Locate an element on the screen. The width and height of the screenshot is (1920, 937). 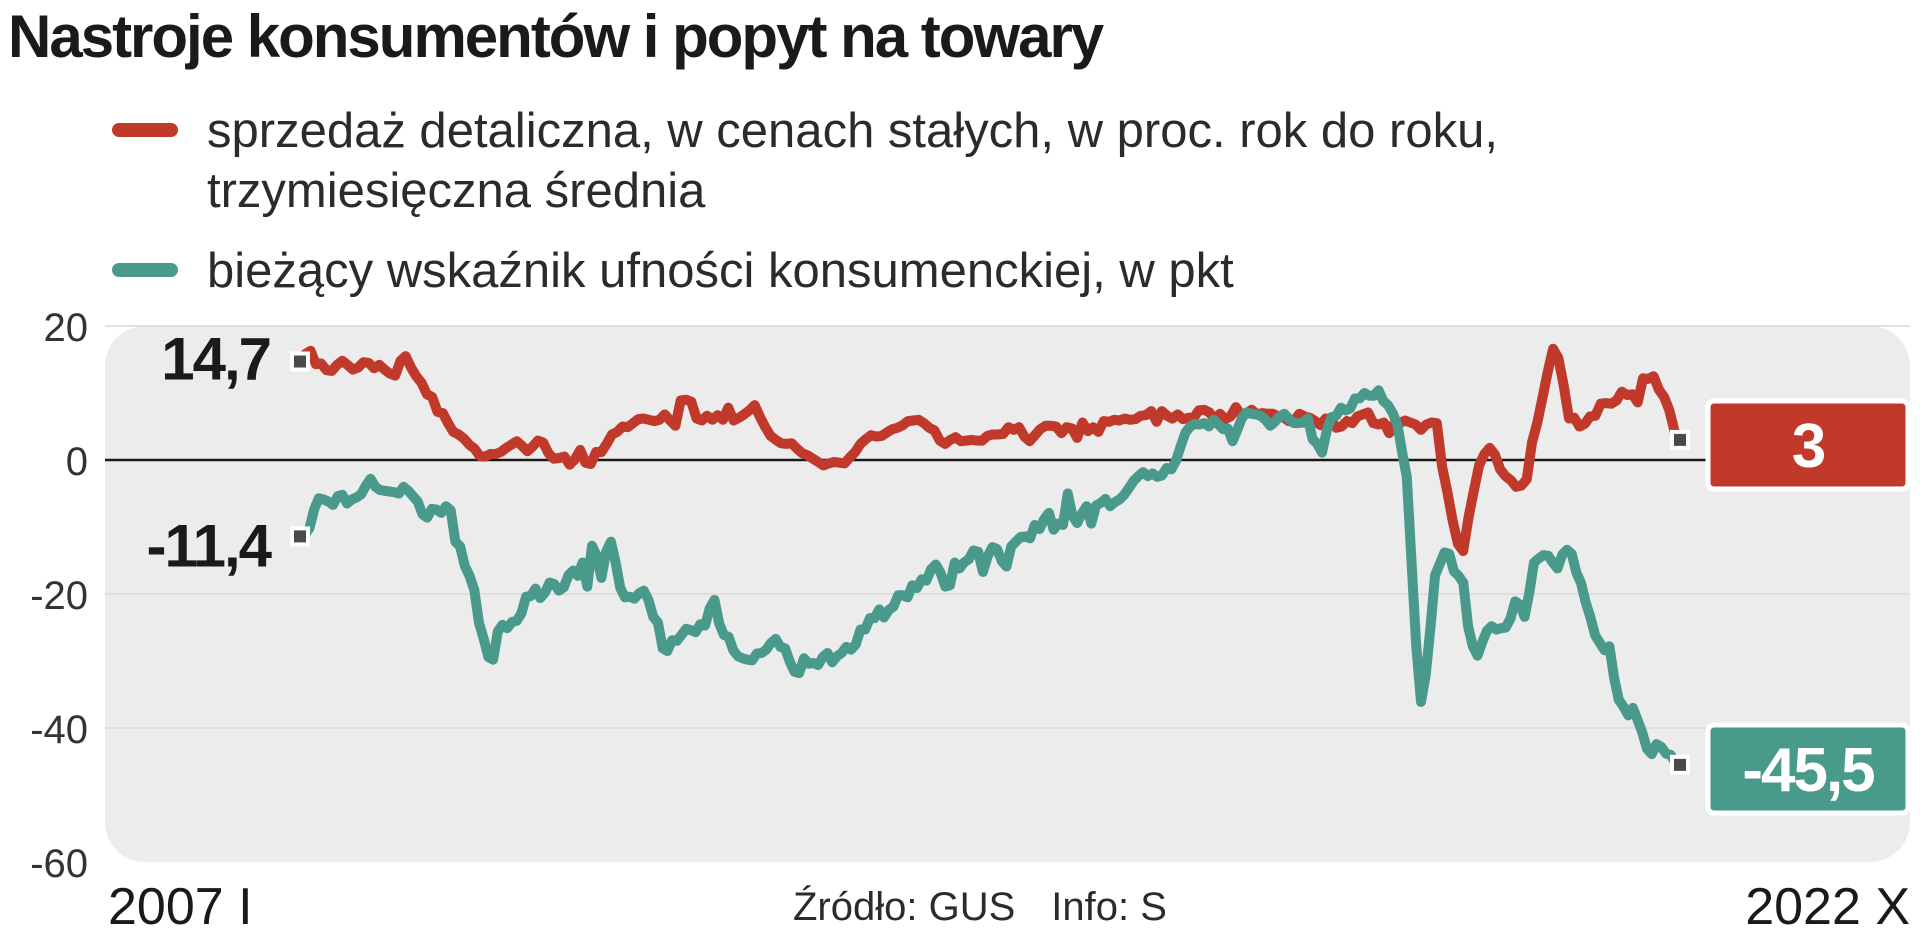
end-marker-retail is located at coordinates (1680, 439).